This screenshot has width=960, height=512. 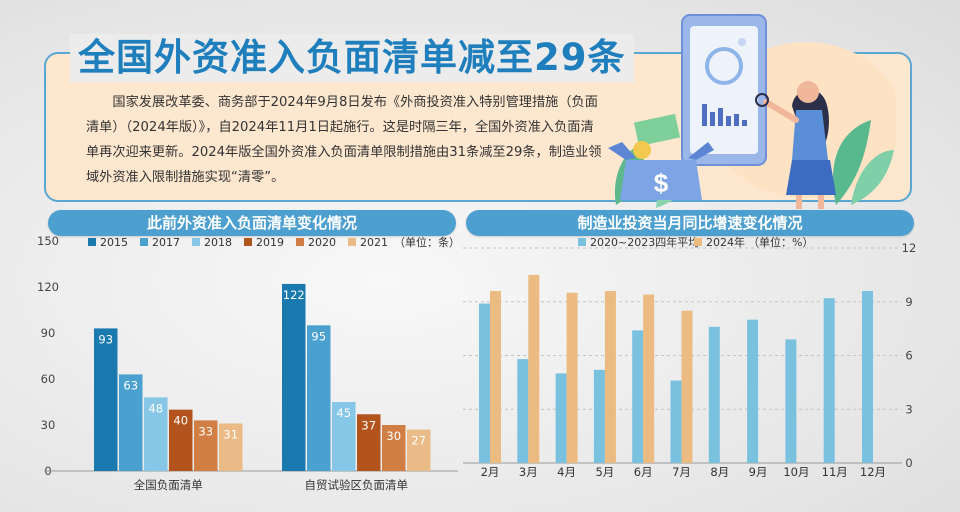 I want to click on x-category-label: 7月, so click(x=681, y=472).